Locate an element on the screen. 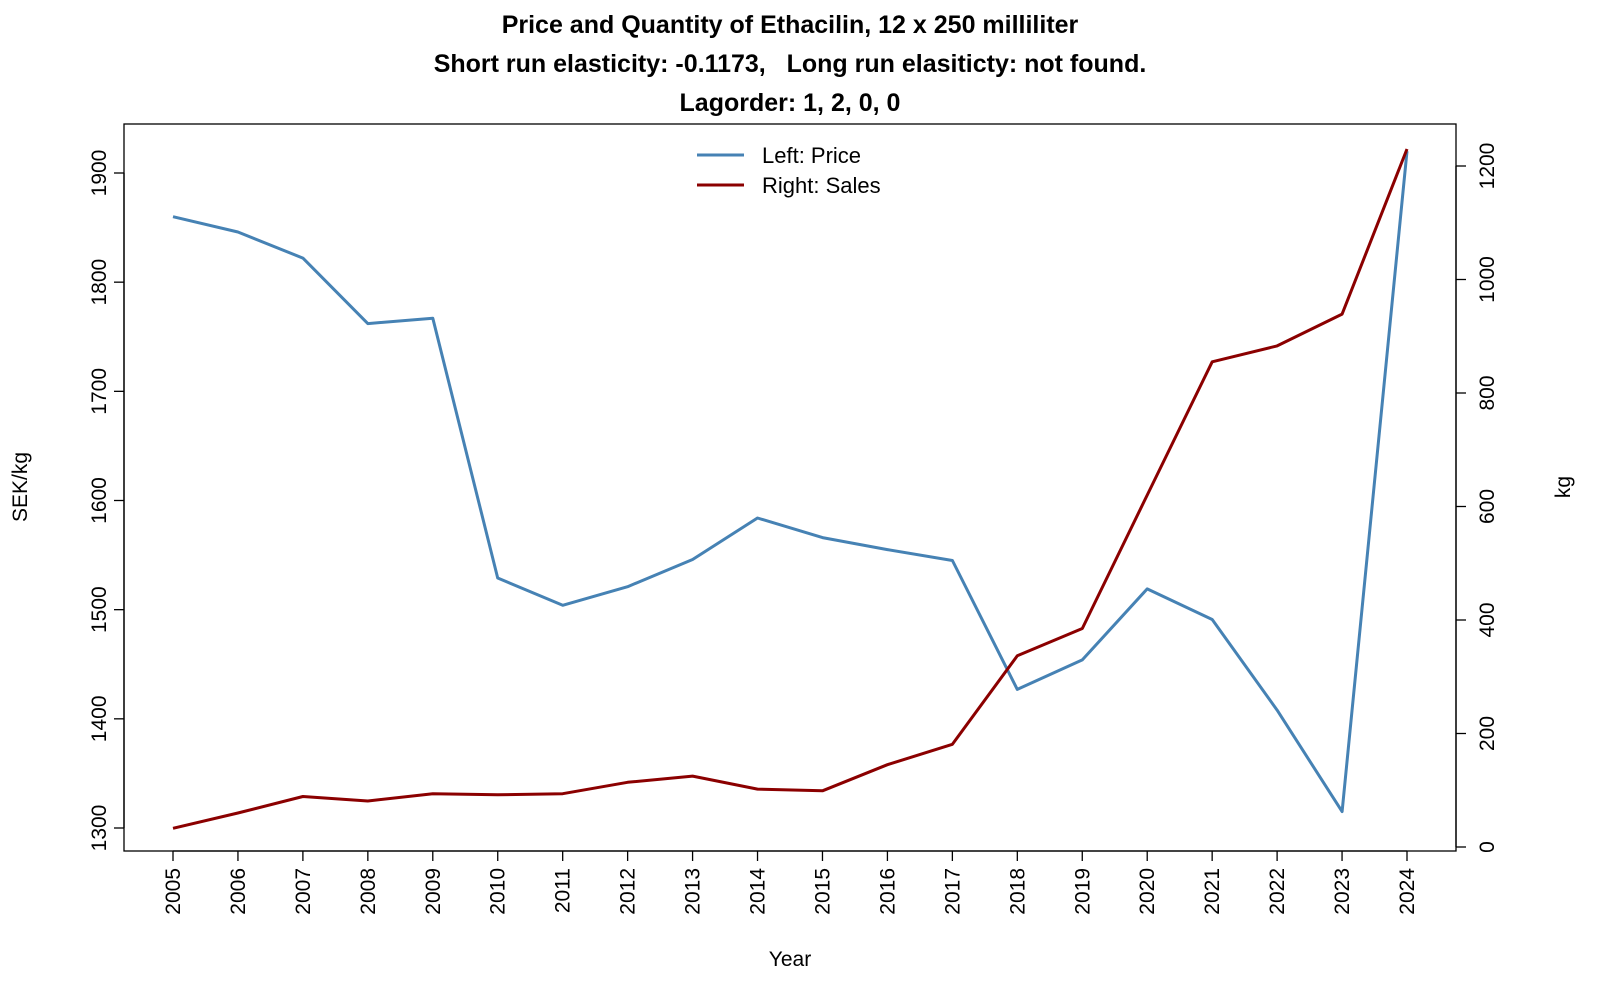  x-tick-label: 2021 is located at coordinates (1212, 891).